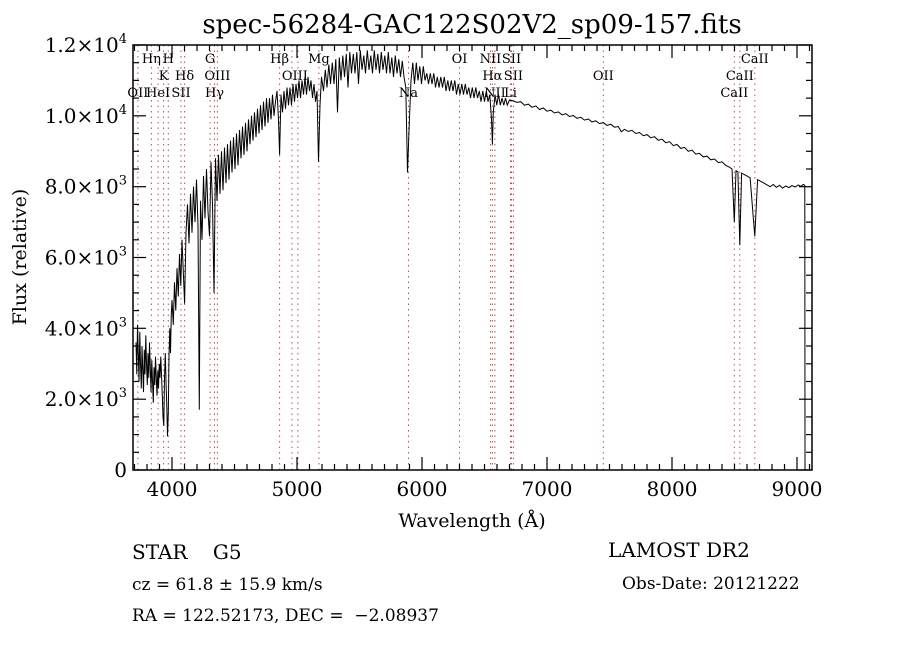  What do you see at coordinates (86, 398) in the screenshot?
I see `y-tick-label: 2.0×103` at bounding box center [86, 398].